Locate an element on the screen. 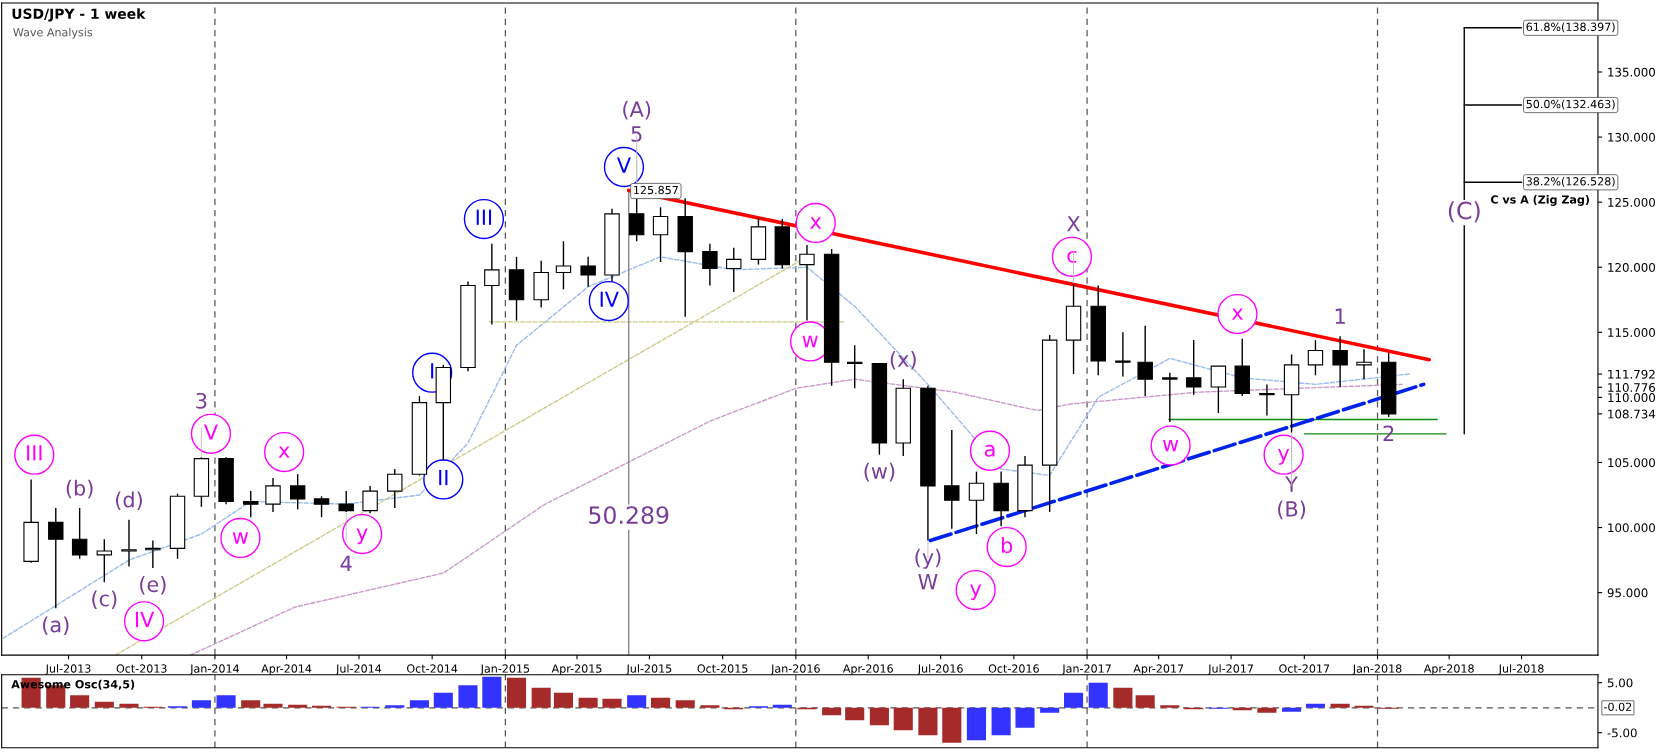  annotation: (e) is located at coordinates (153, 585).